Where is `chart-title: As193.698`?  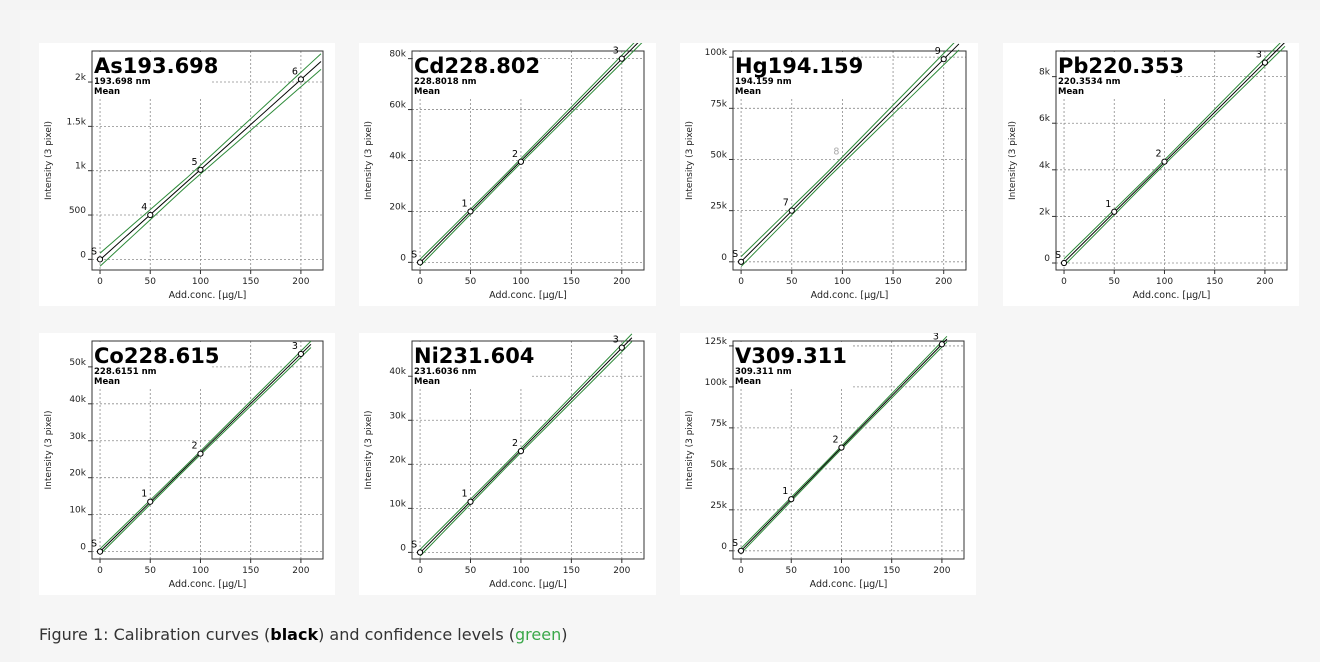
chart-title: As193.698 is located at coordinates (156, 66).